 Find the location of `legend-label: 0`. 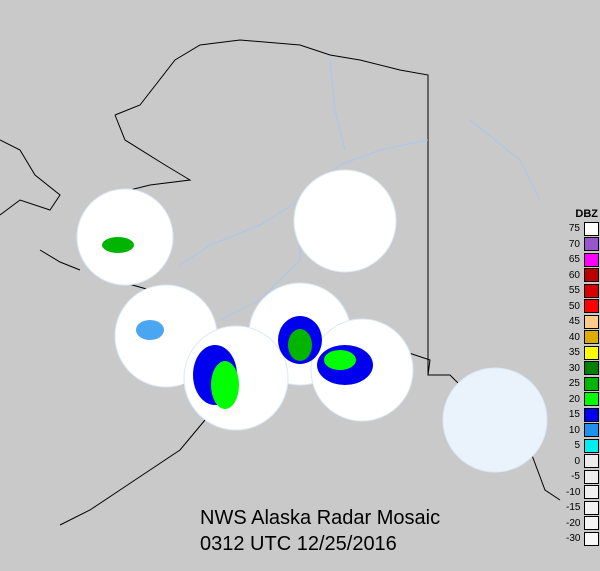

legend-label: 0 is located at coordinates (577, 461).